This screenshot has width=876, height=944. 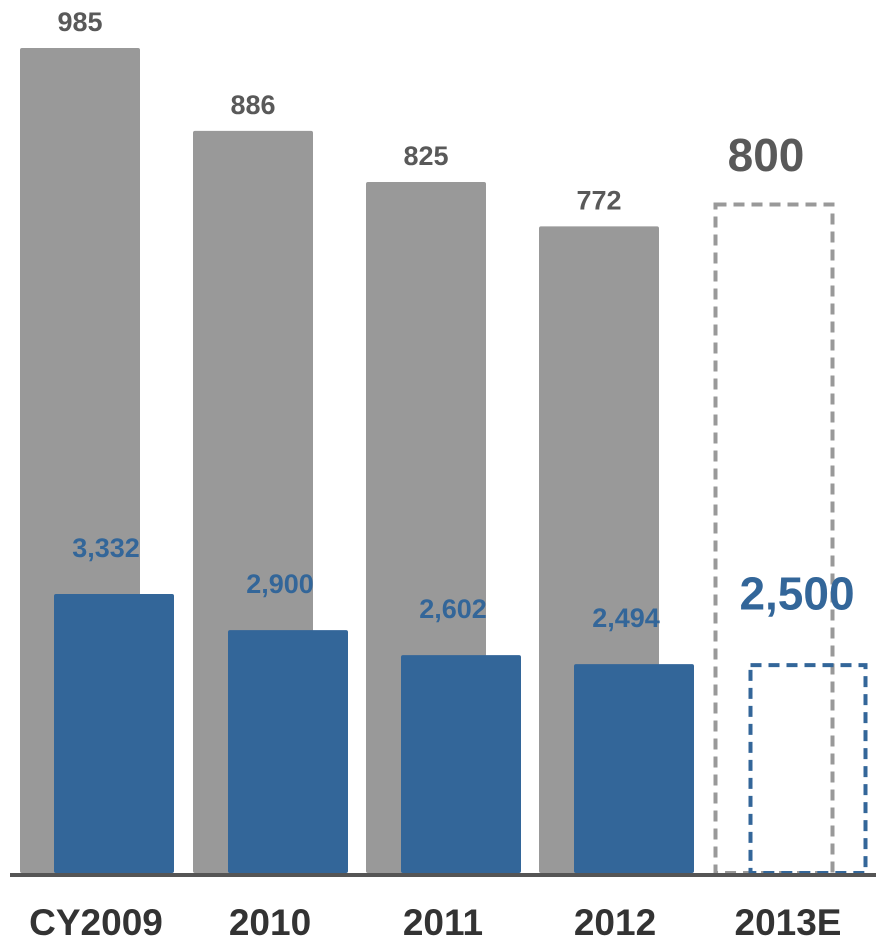 What do you see at coordinates (288, 751) in the screenshot?
I see `blue-bar-2010` at bounding box center [288, 751].